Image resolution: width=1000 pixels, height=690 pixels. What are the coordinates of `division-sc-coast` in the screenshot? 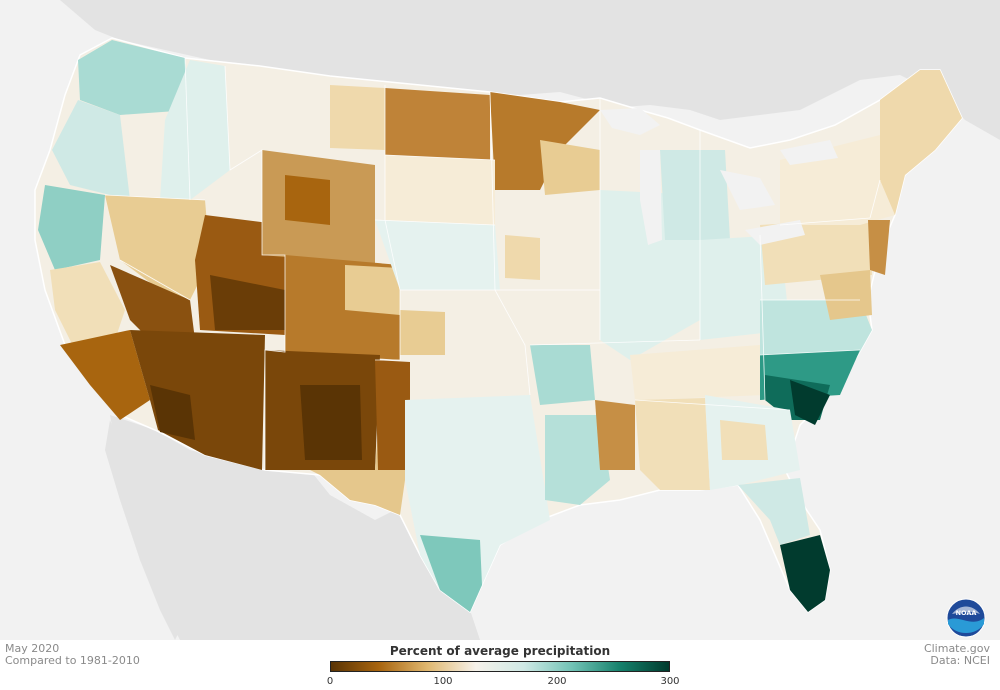 It's located at (810, 402).